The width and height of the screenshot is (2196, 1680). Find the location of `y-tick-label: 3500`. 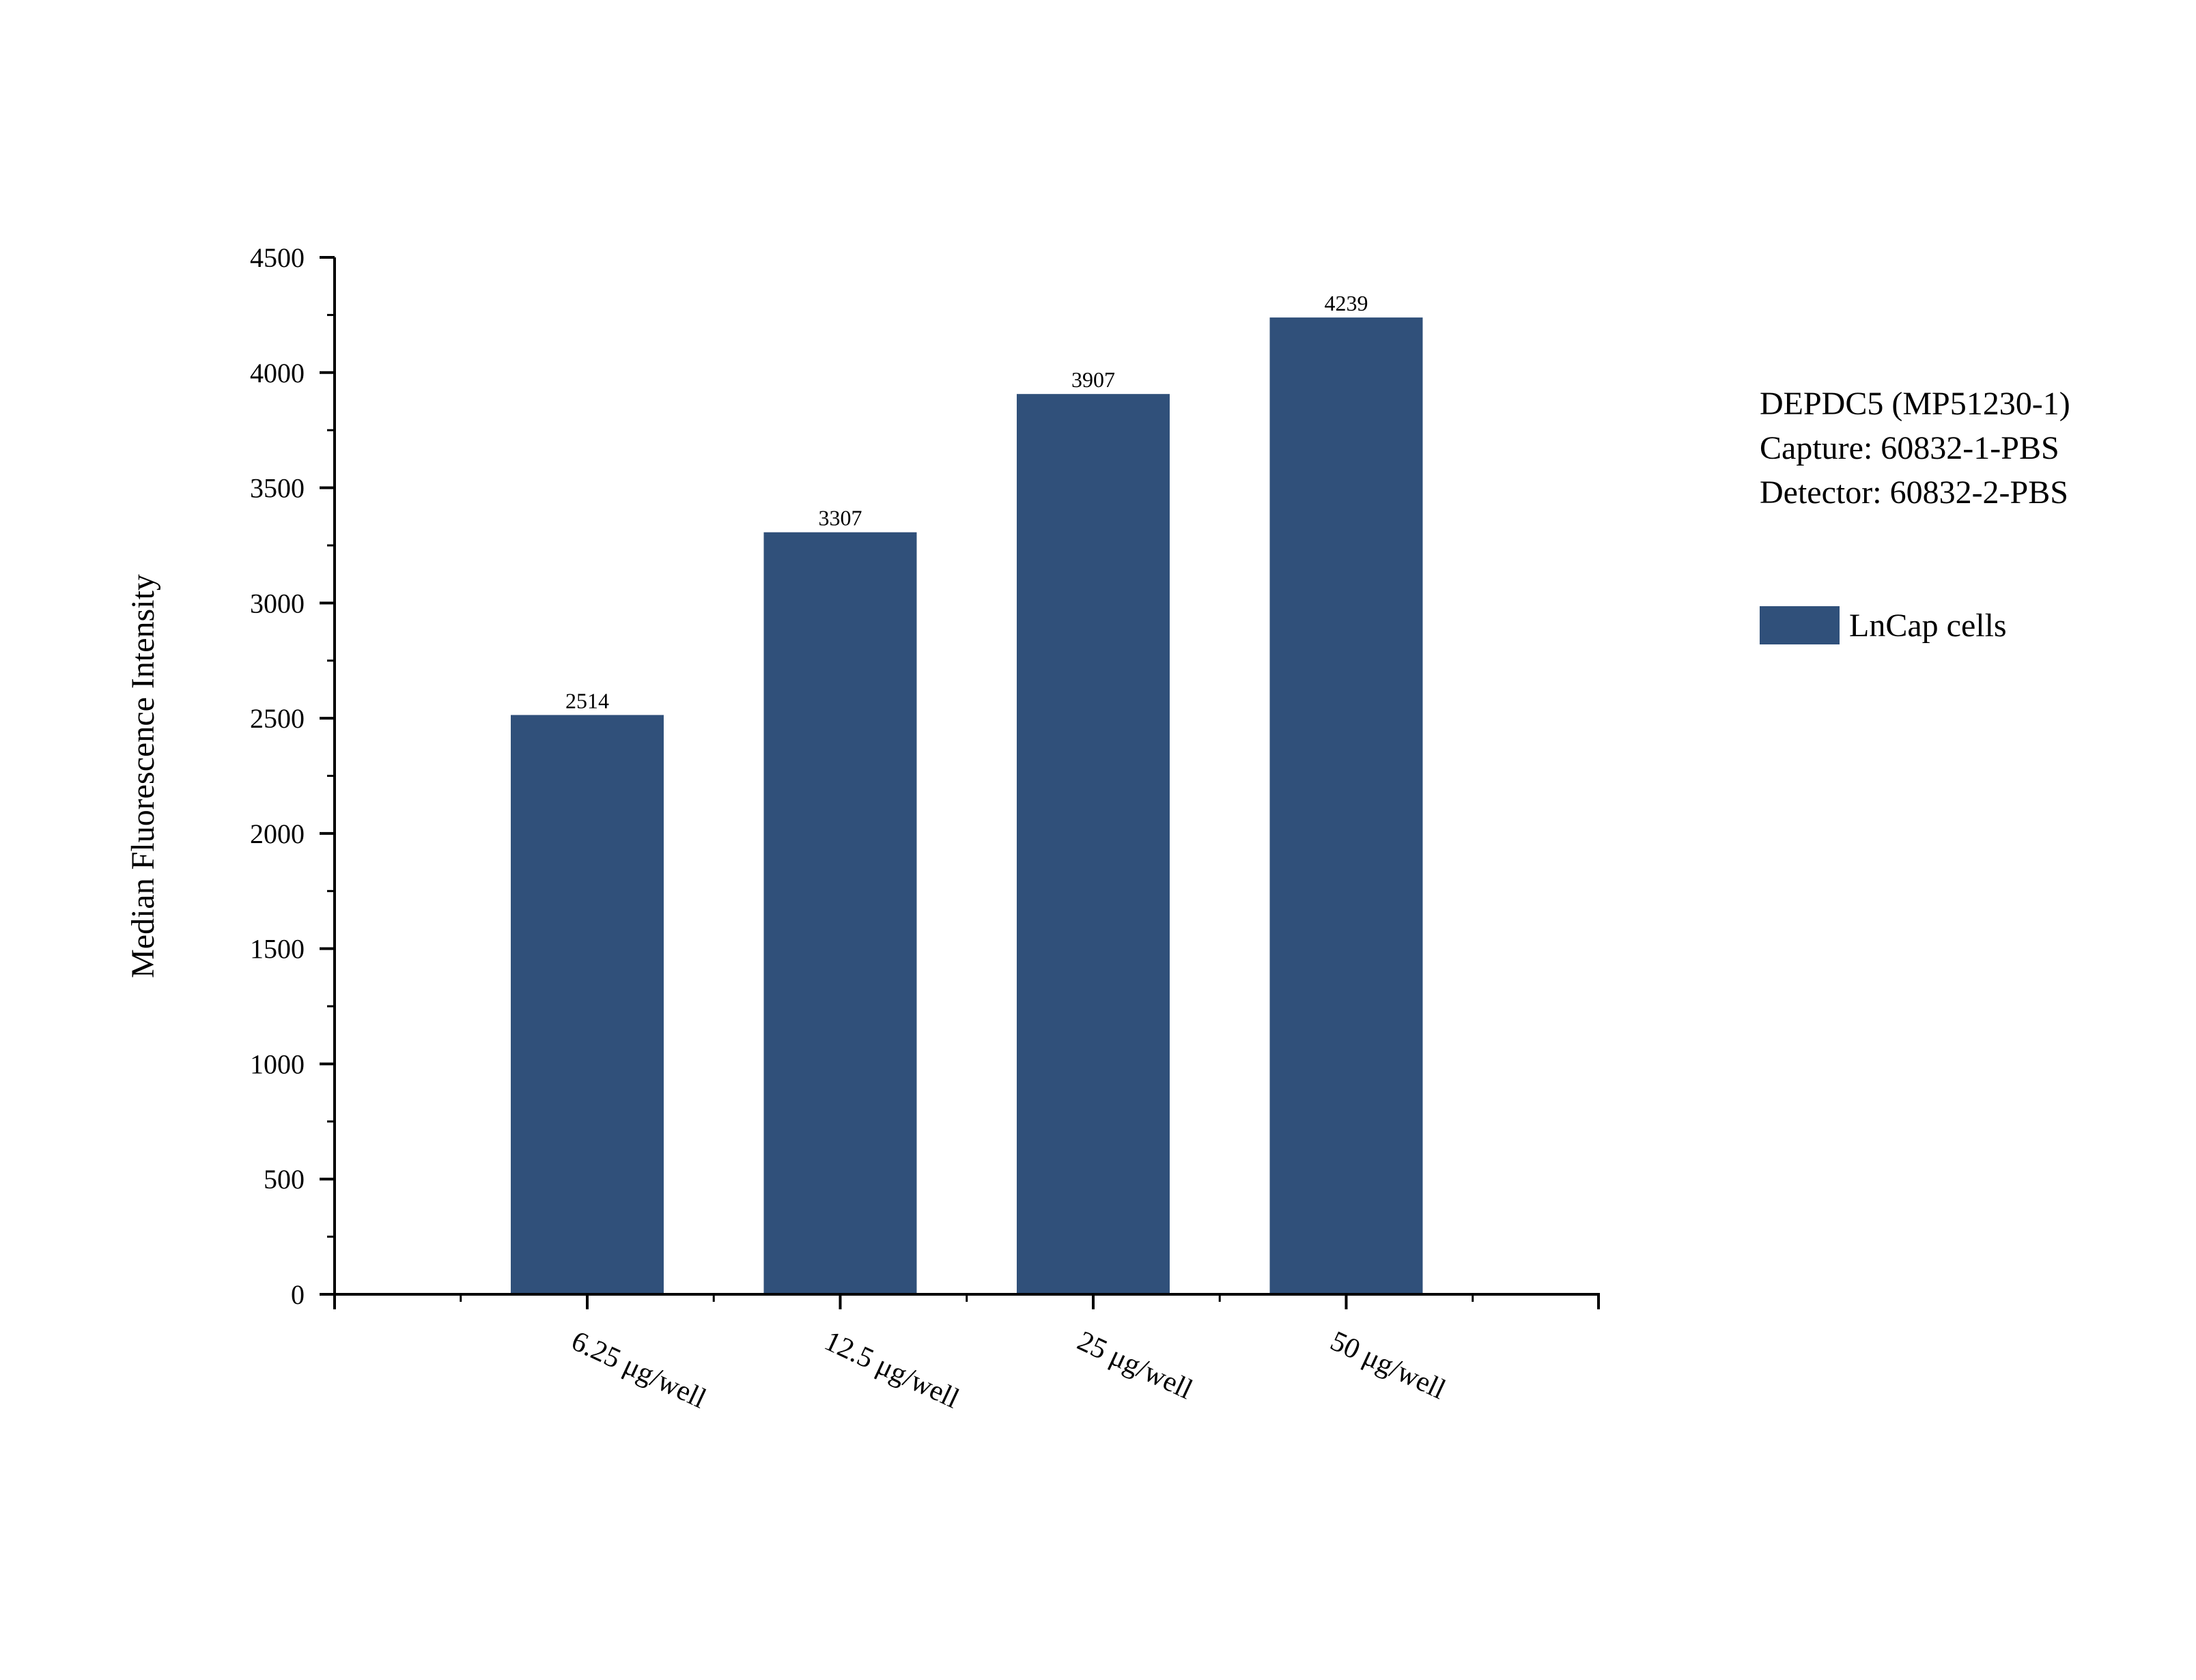

y-tick-label: 3500 is located at coordinates (277, 488).